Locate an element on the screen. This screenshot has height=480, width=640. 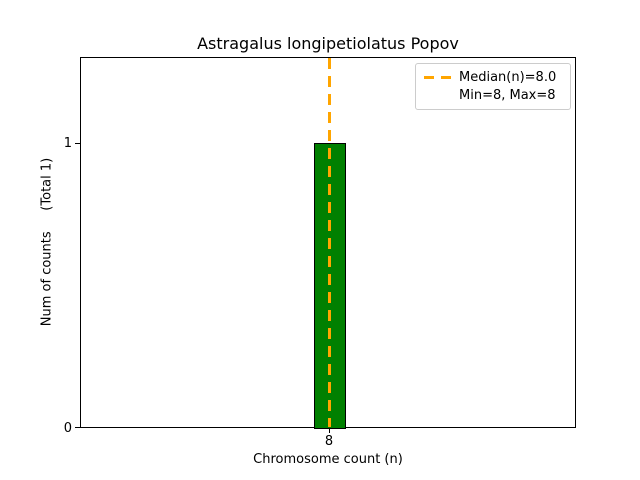
chart-title: Astragalus longipetiolatus Popov is located at coordinates (328, 43).